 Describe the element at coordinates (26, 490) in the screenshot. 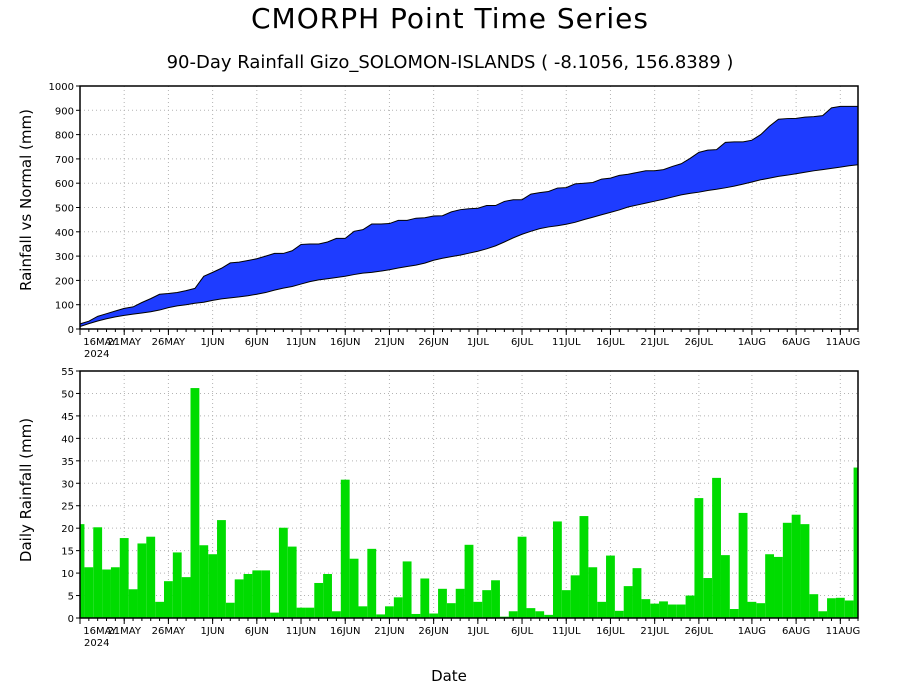

I see `bottom-y-axis-label: Daily Rainfall (mm)` at that location.